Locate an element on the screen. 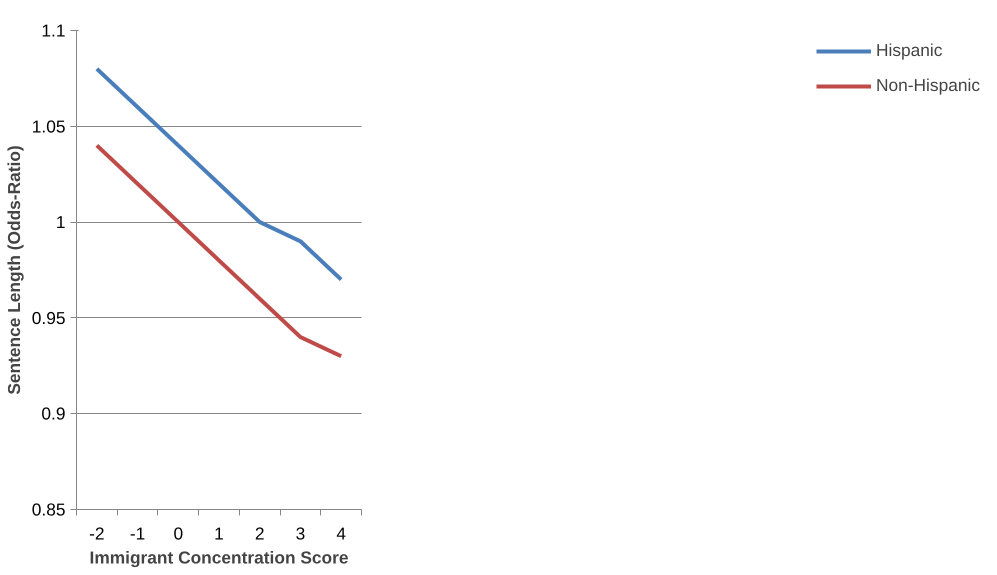 The width and height of the screenshot is (997, 575). y-axis-title: Sentence Length (Odds-Ratio) is located at coordinates (14, 270).